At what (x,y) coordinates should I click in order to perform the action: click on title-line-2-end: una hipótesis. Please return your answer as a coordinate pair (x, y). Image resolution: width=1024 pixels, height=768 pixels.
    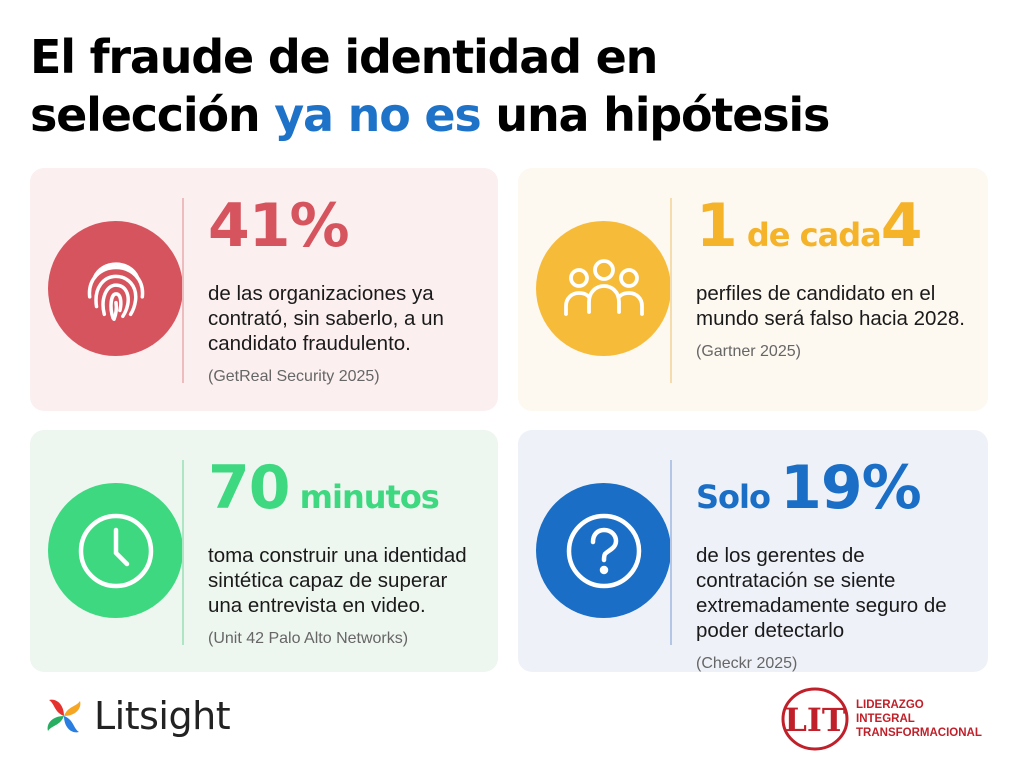
    Looking at the image, I should click on (655, 115).